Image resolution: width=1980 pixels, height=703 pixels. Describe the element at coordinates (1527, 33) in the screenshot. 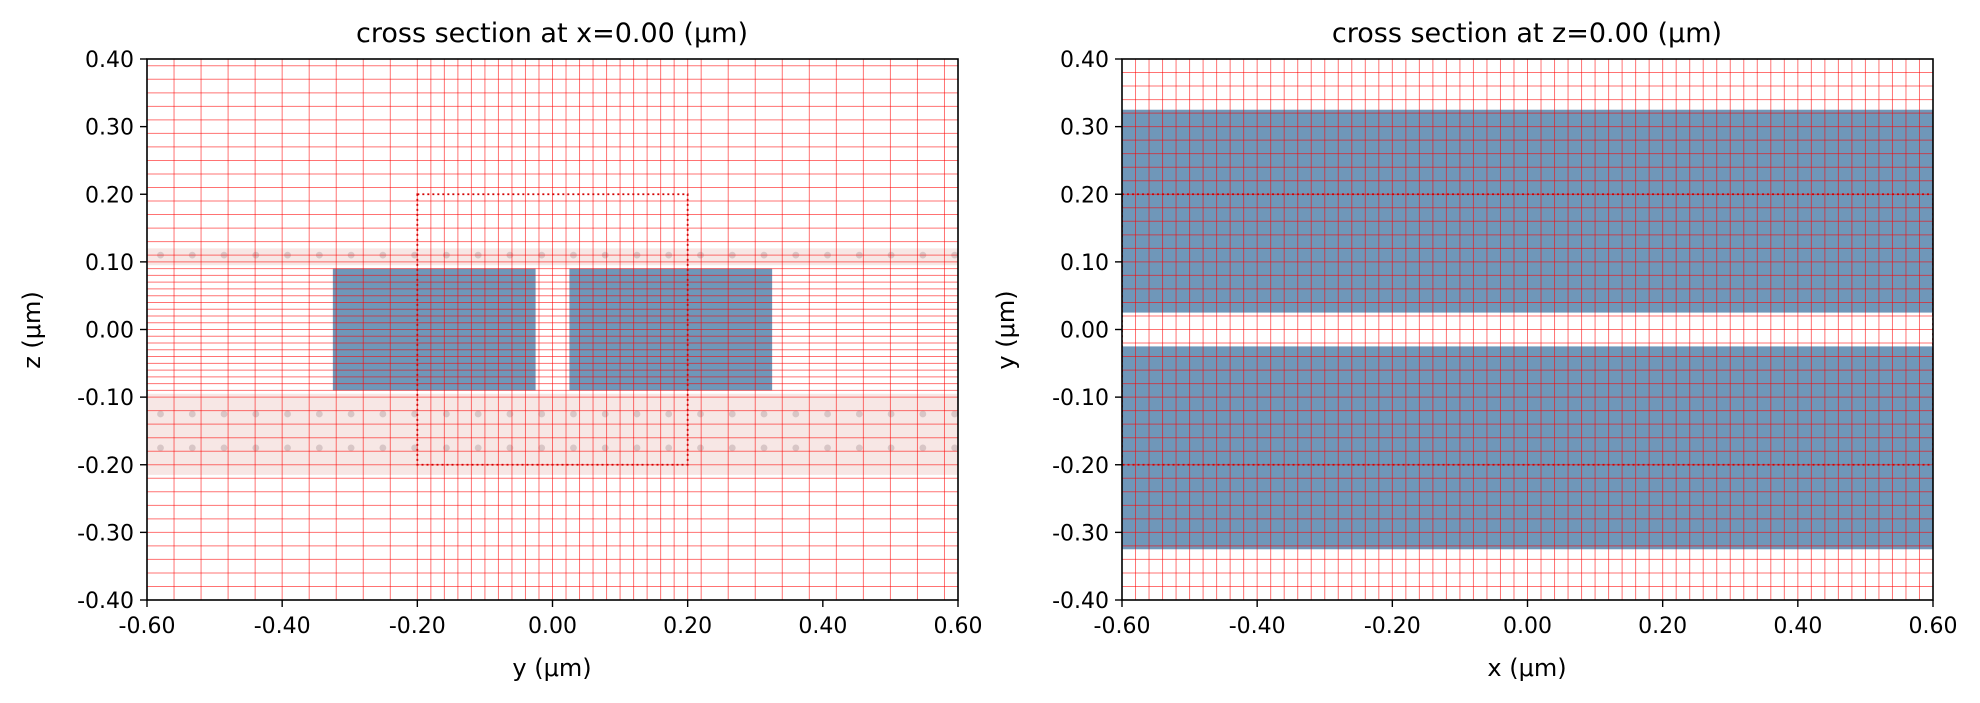

I see `chart-title: cross section at z=0.00 (μm)` at that location.